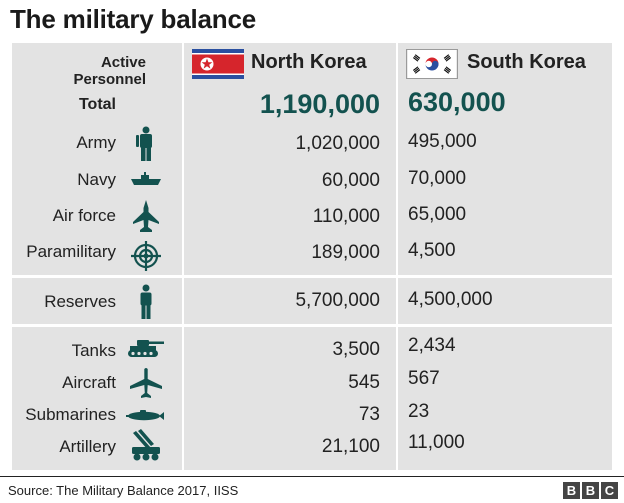  What do you see at coordinates (80, 301) in the screenshot?
I see `row-label-reserves: Reserves` at bounding box center [80, 301].